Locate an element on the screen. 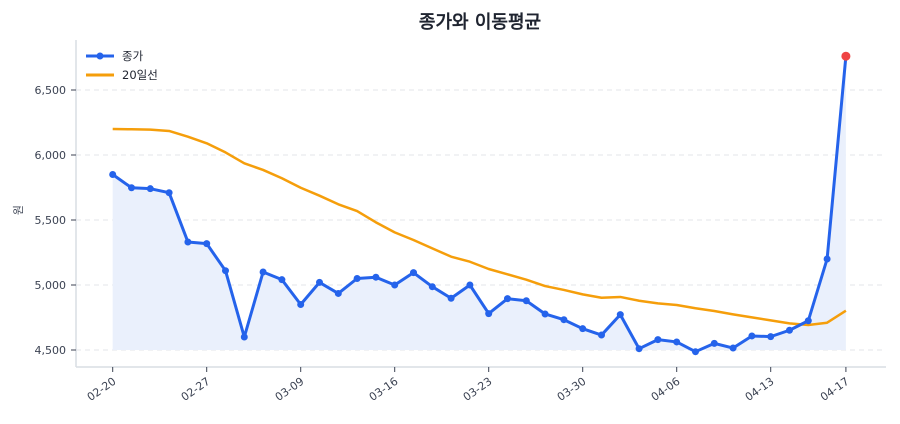 This screenshot has width=900, height=424. chart-title: 종가와 이동평균 is located at coordinates (480, 22).